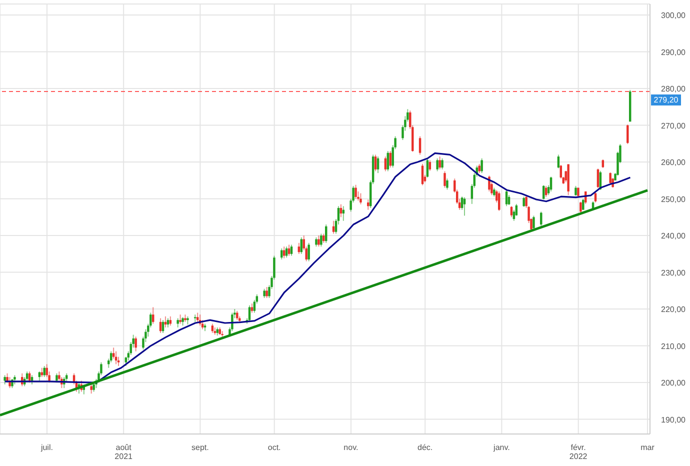 The width and height of the screenshot is (690, 466). What do you see at coordinates (647, 447) in the screenshot?
I see `x-tick-label: mar` at bounding box center [647, 447].